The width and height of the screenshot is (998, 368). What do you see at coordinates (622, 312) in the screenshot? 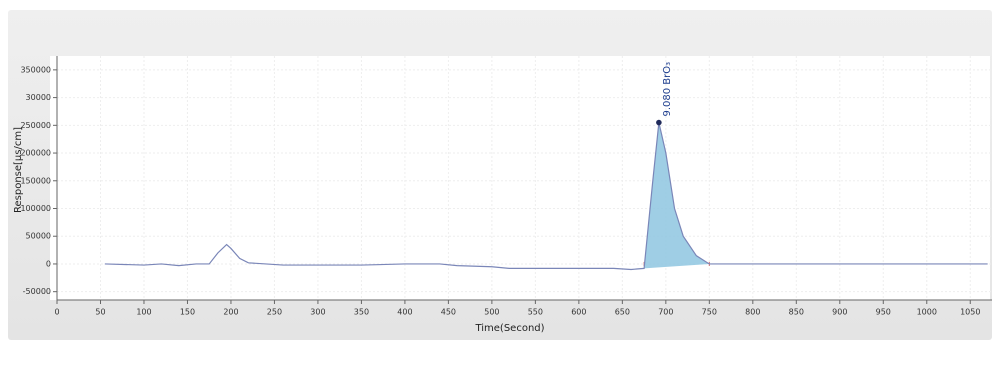
I see `x-tick-label: 650` at bounding box center [622, 312].